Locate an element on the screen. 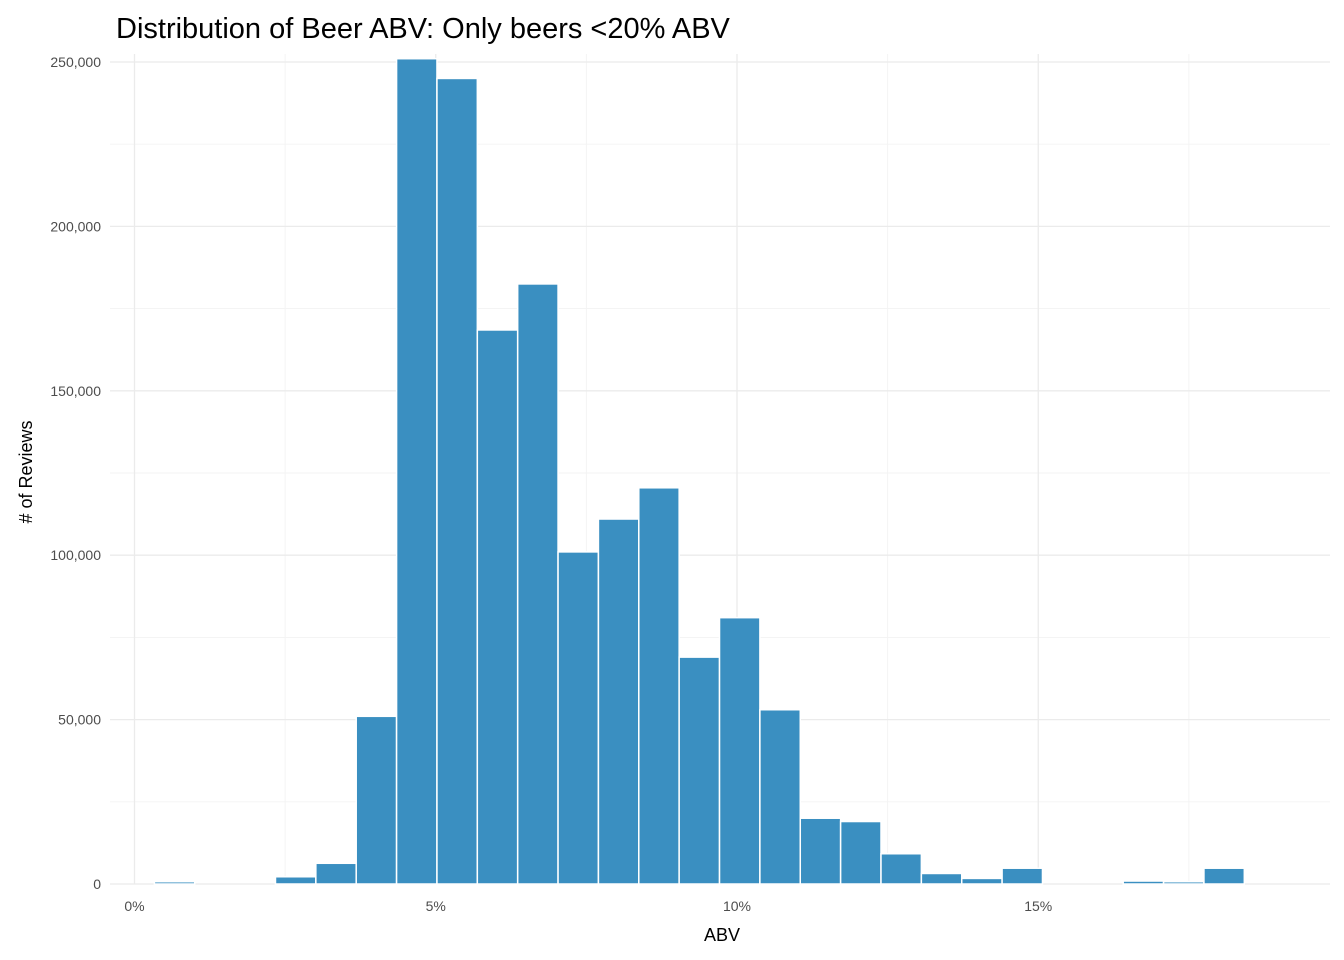 Image resolution: width=1344 pixels, height=960 pixels. y-tick-label: 200,000 is located at coordinates (75, 226).